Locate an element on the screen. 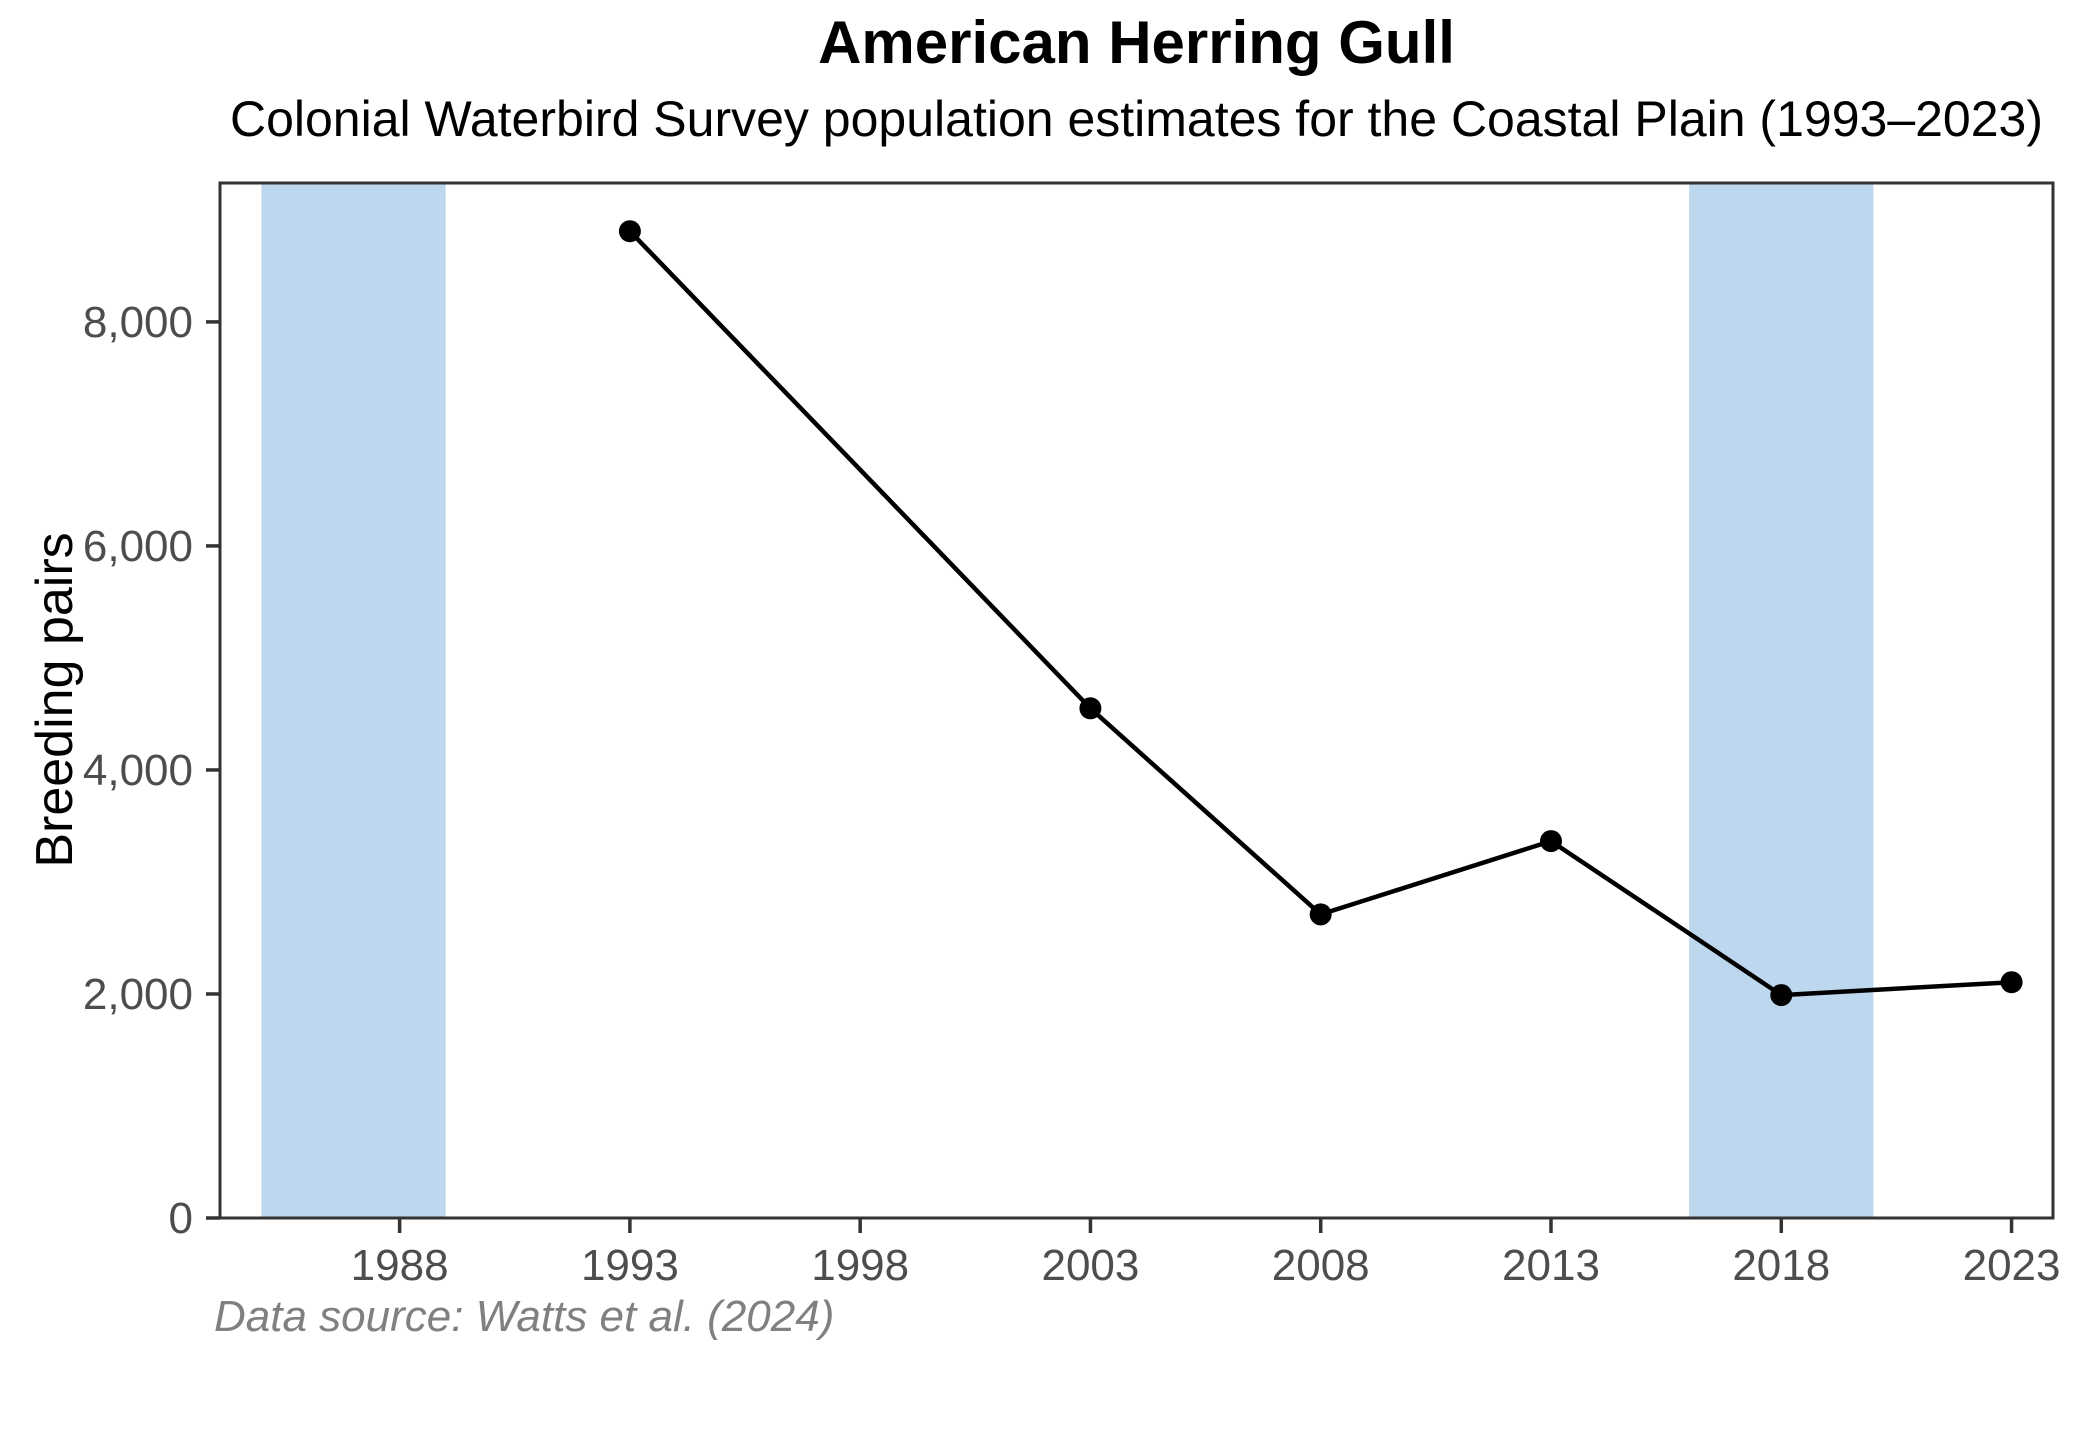  x-tick-label: 1988 is located at coordinates (400, 1265).